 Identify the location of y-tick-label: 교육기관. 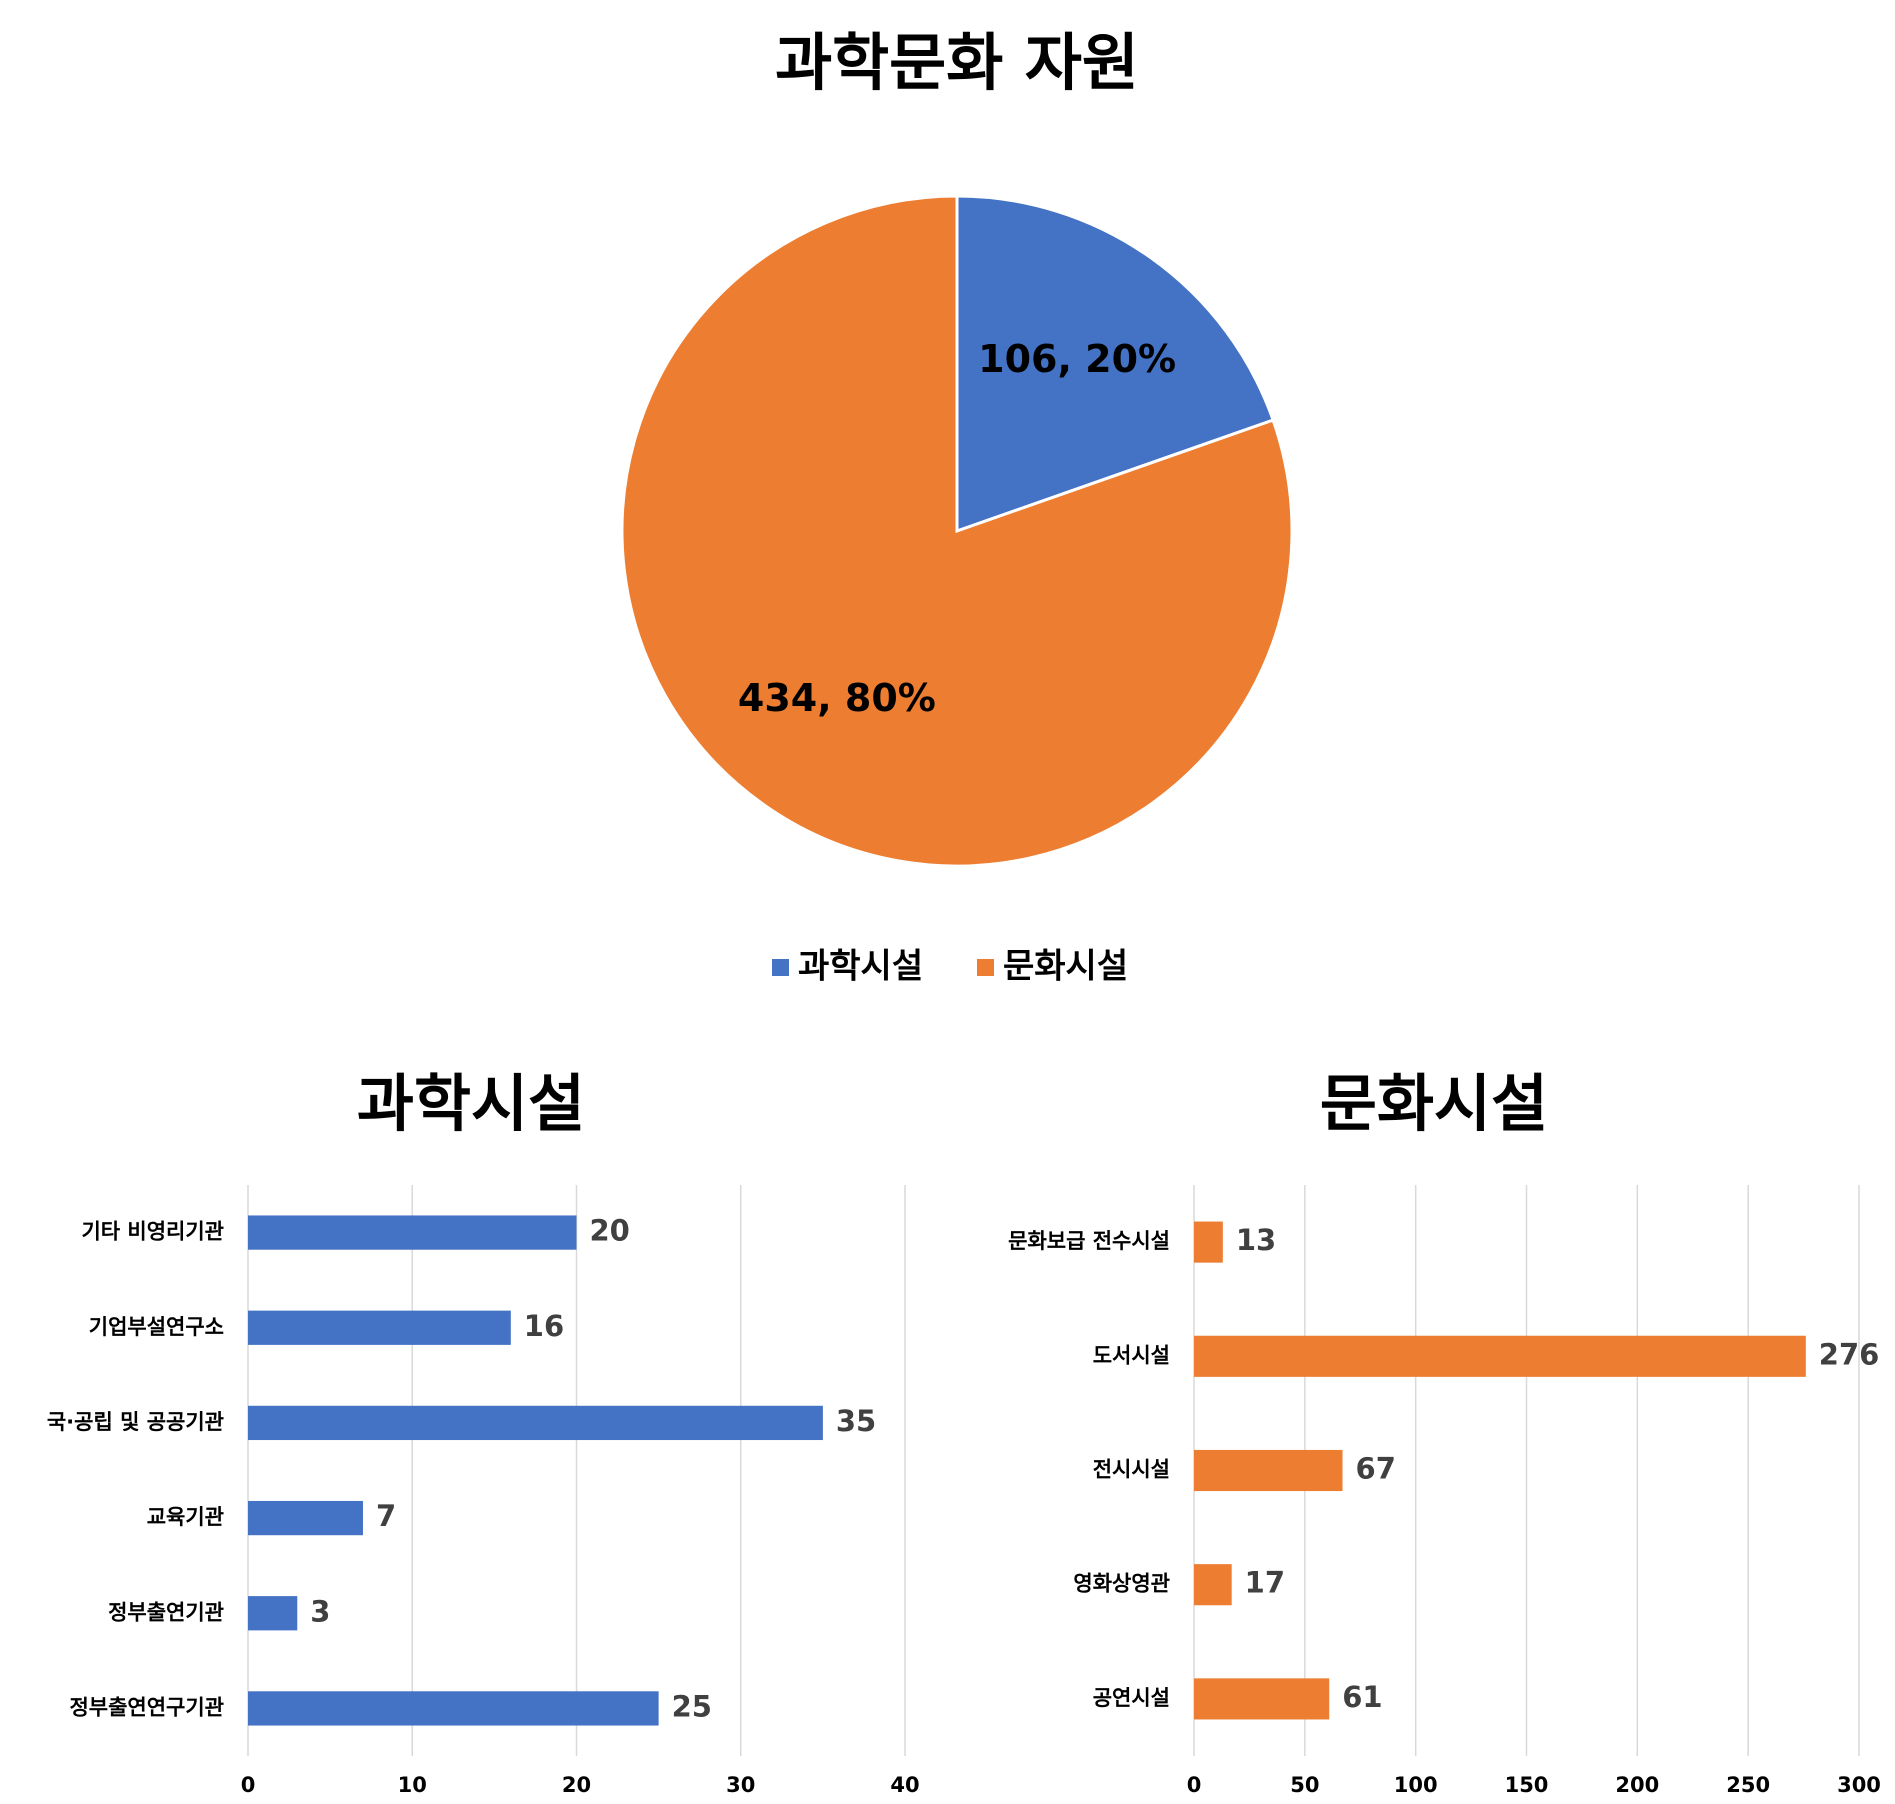
(185, 1517).